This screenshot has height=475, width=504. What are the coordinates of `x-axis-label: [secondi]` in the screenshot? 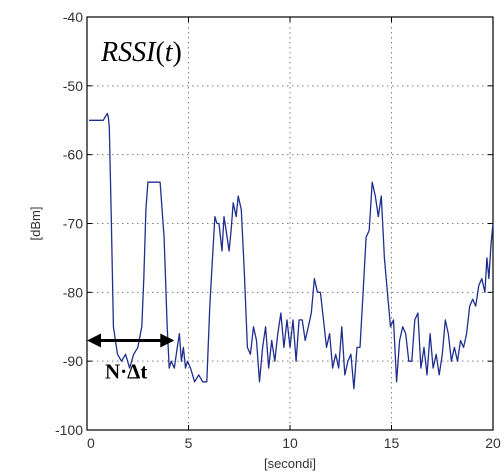 It's located at (290, 463).